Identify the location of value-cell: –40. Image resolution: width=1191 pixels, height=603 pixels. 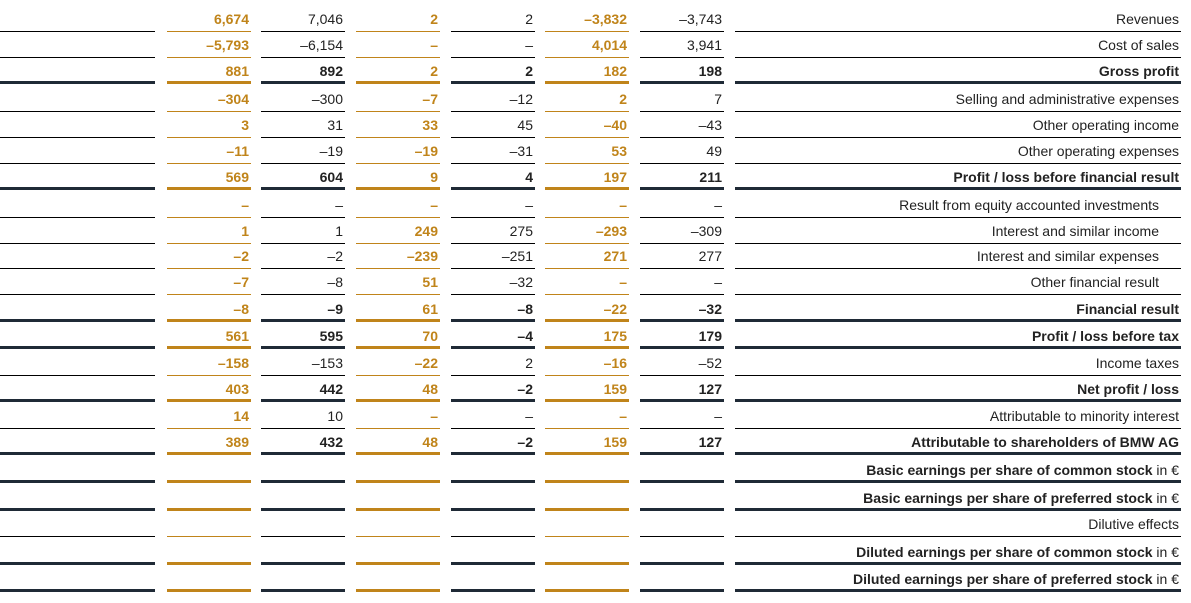
(587, 125).